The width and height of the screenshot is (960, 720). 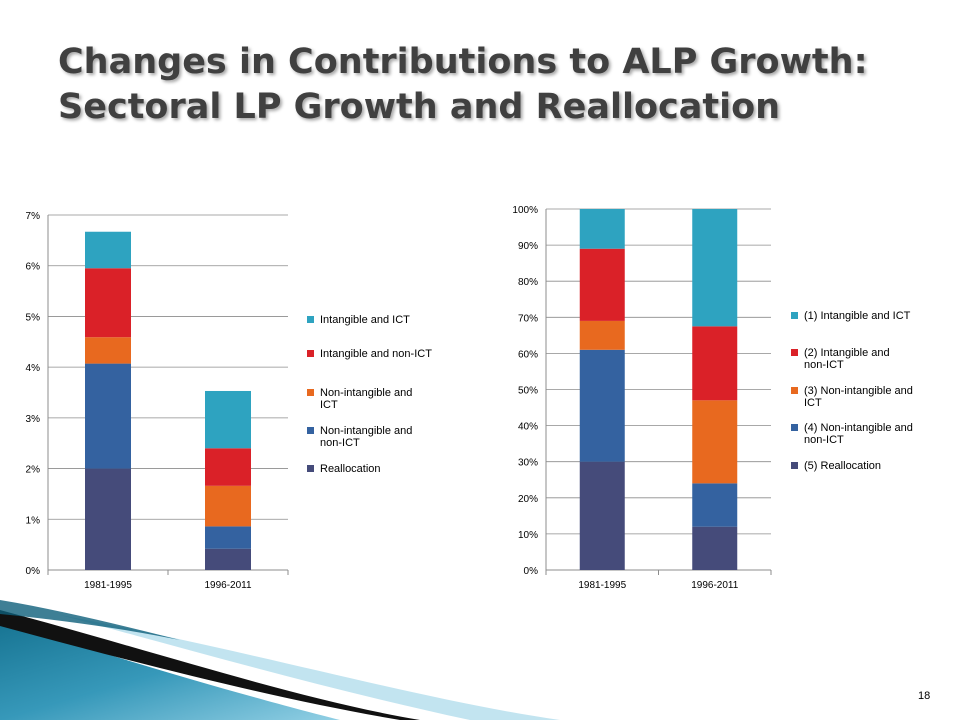 What do you see at coordinates (794, 465) in the screenshot?
I see `legend-swatch-5-reallocation` at bounding box center [794, 465].